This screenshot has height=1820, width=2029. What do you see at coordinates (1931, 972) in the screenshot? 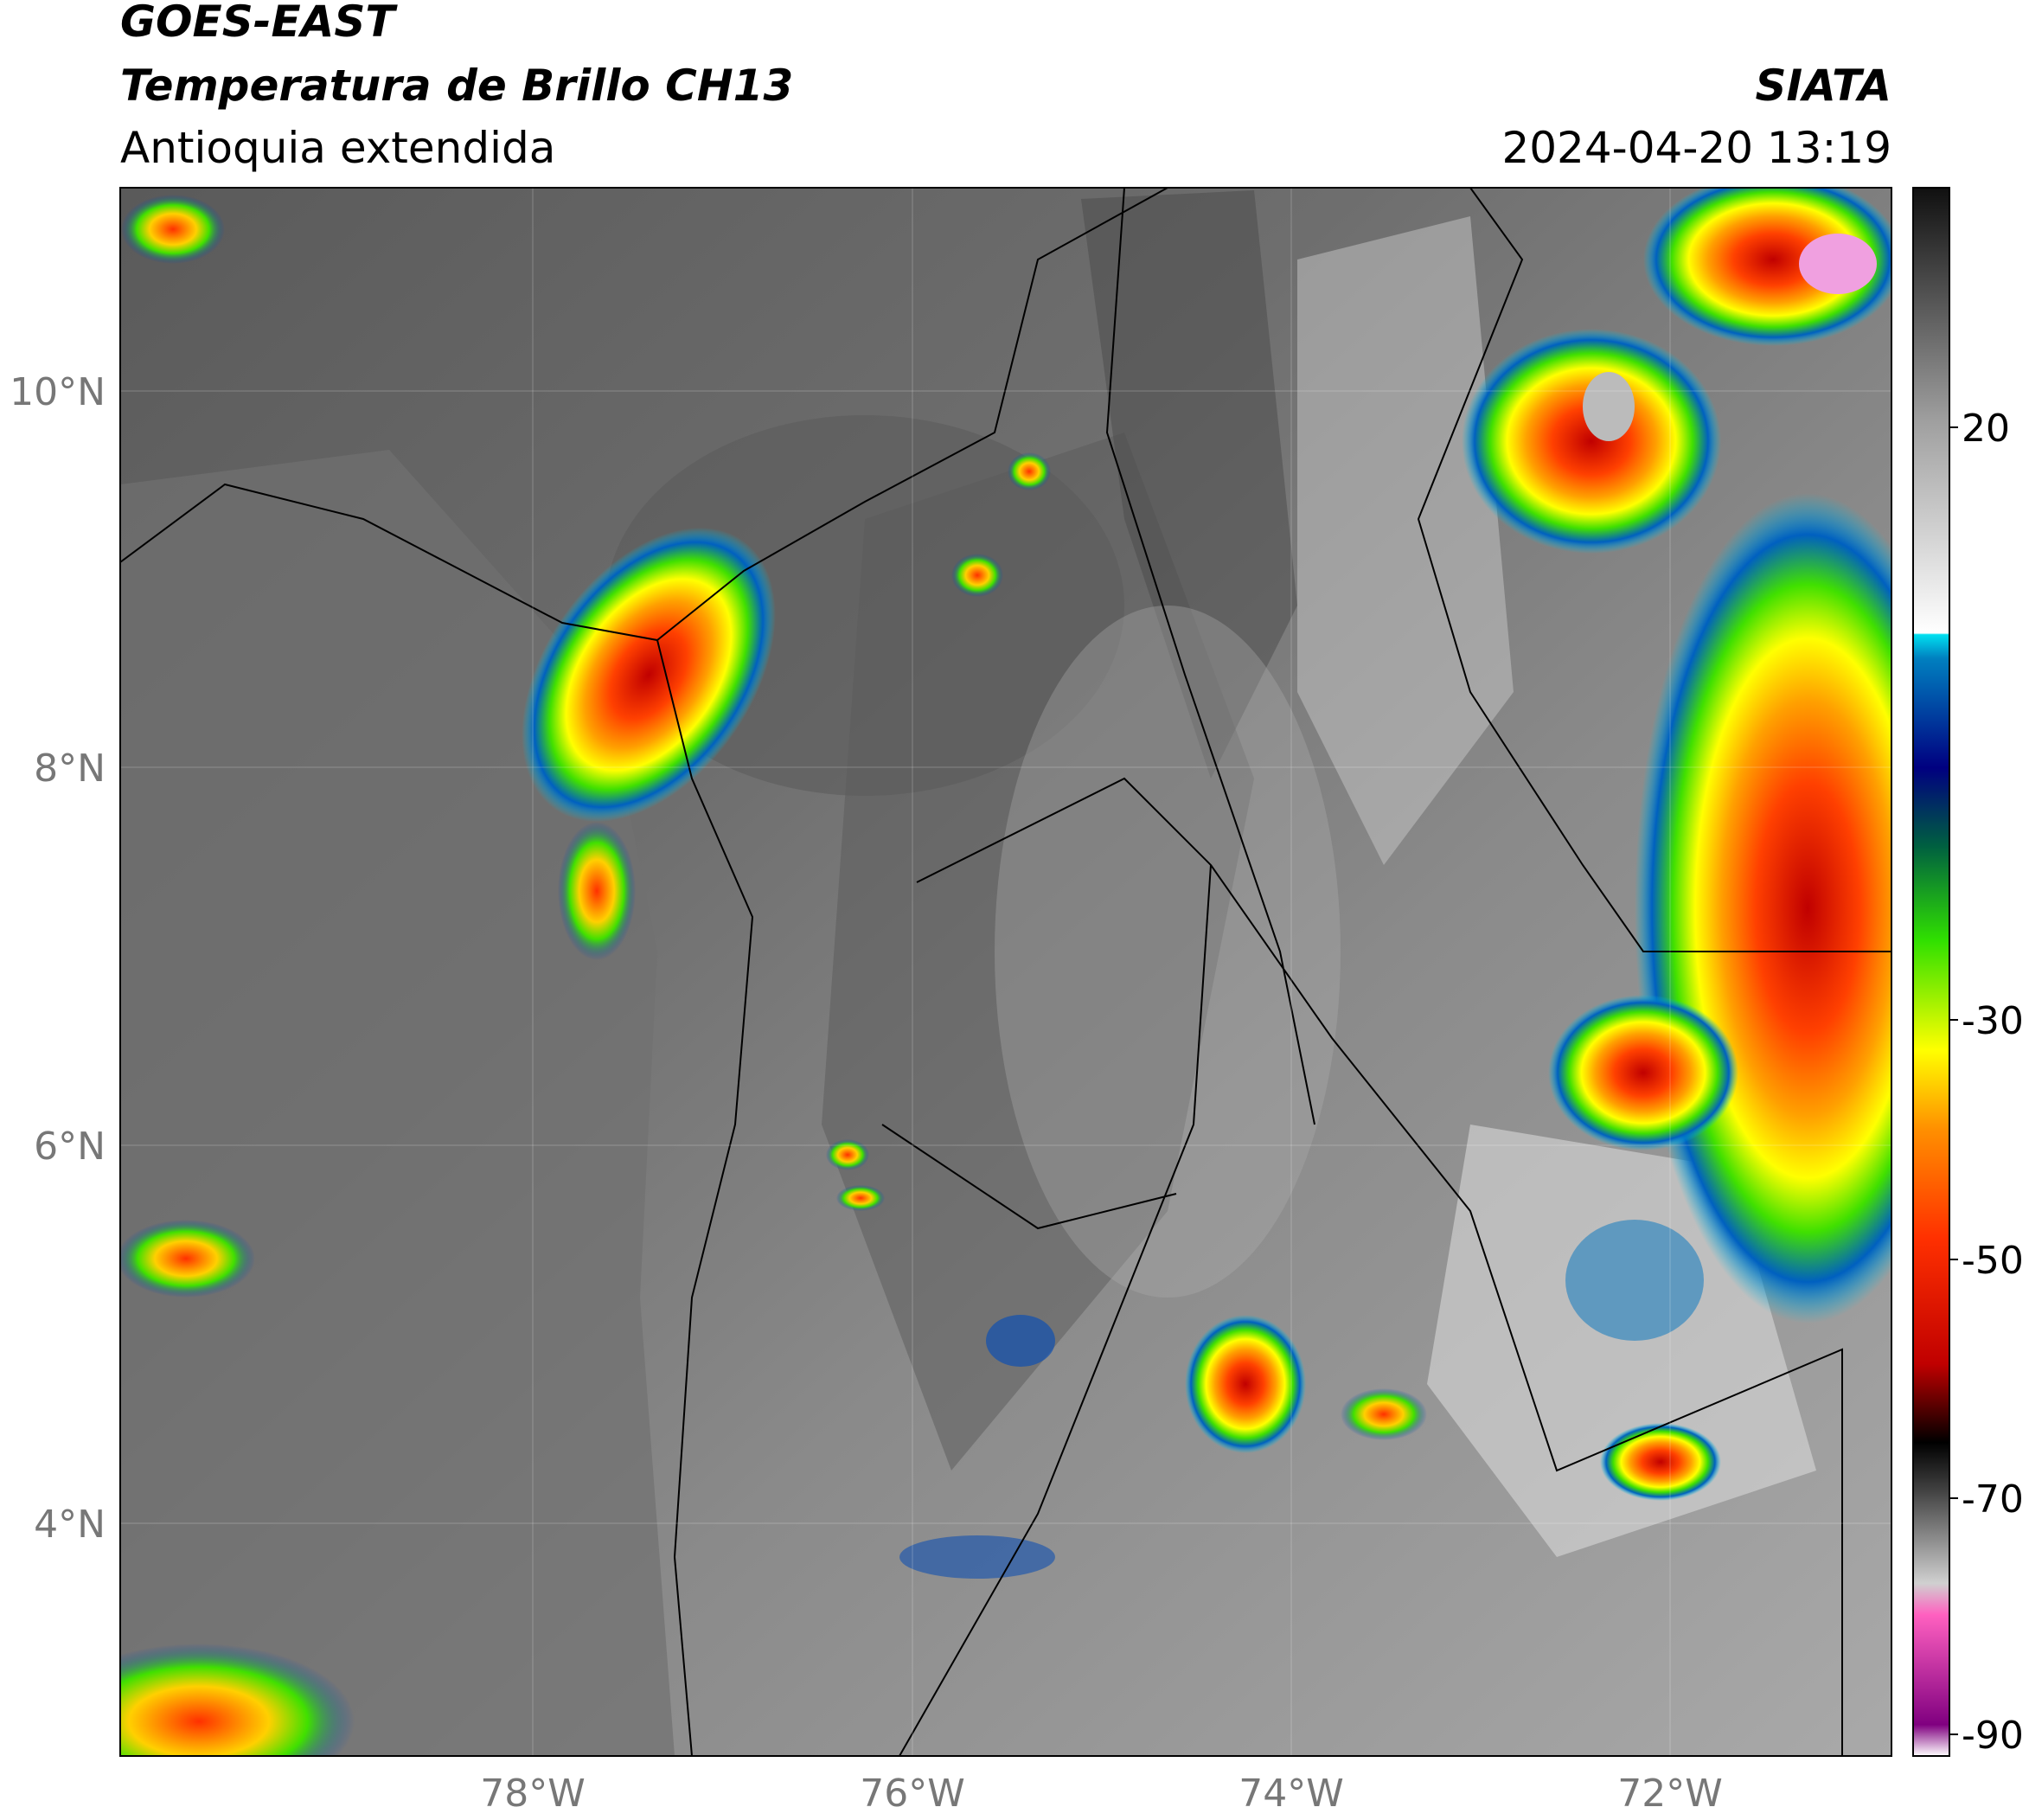
I see `colorbar-scale` at bounding box center [1931, 972].